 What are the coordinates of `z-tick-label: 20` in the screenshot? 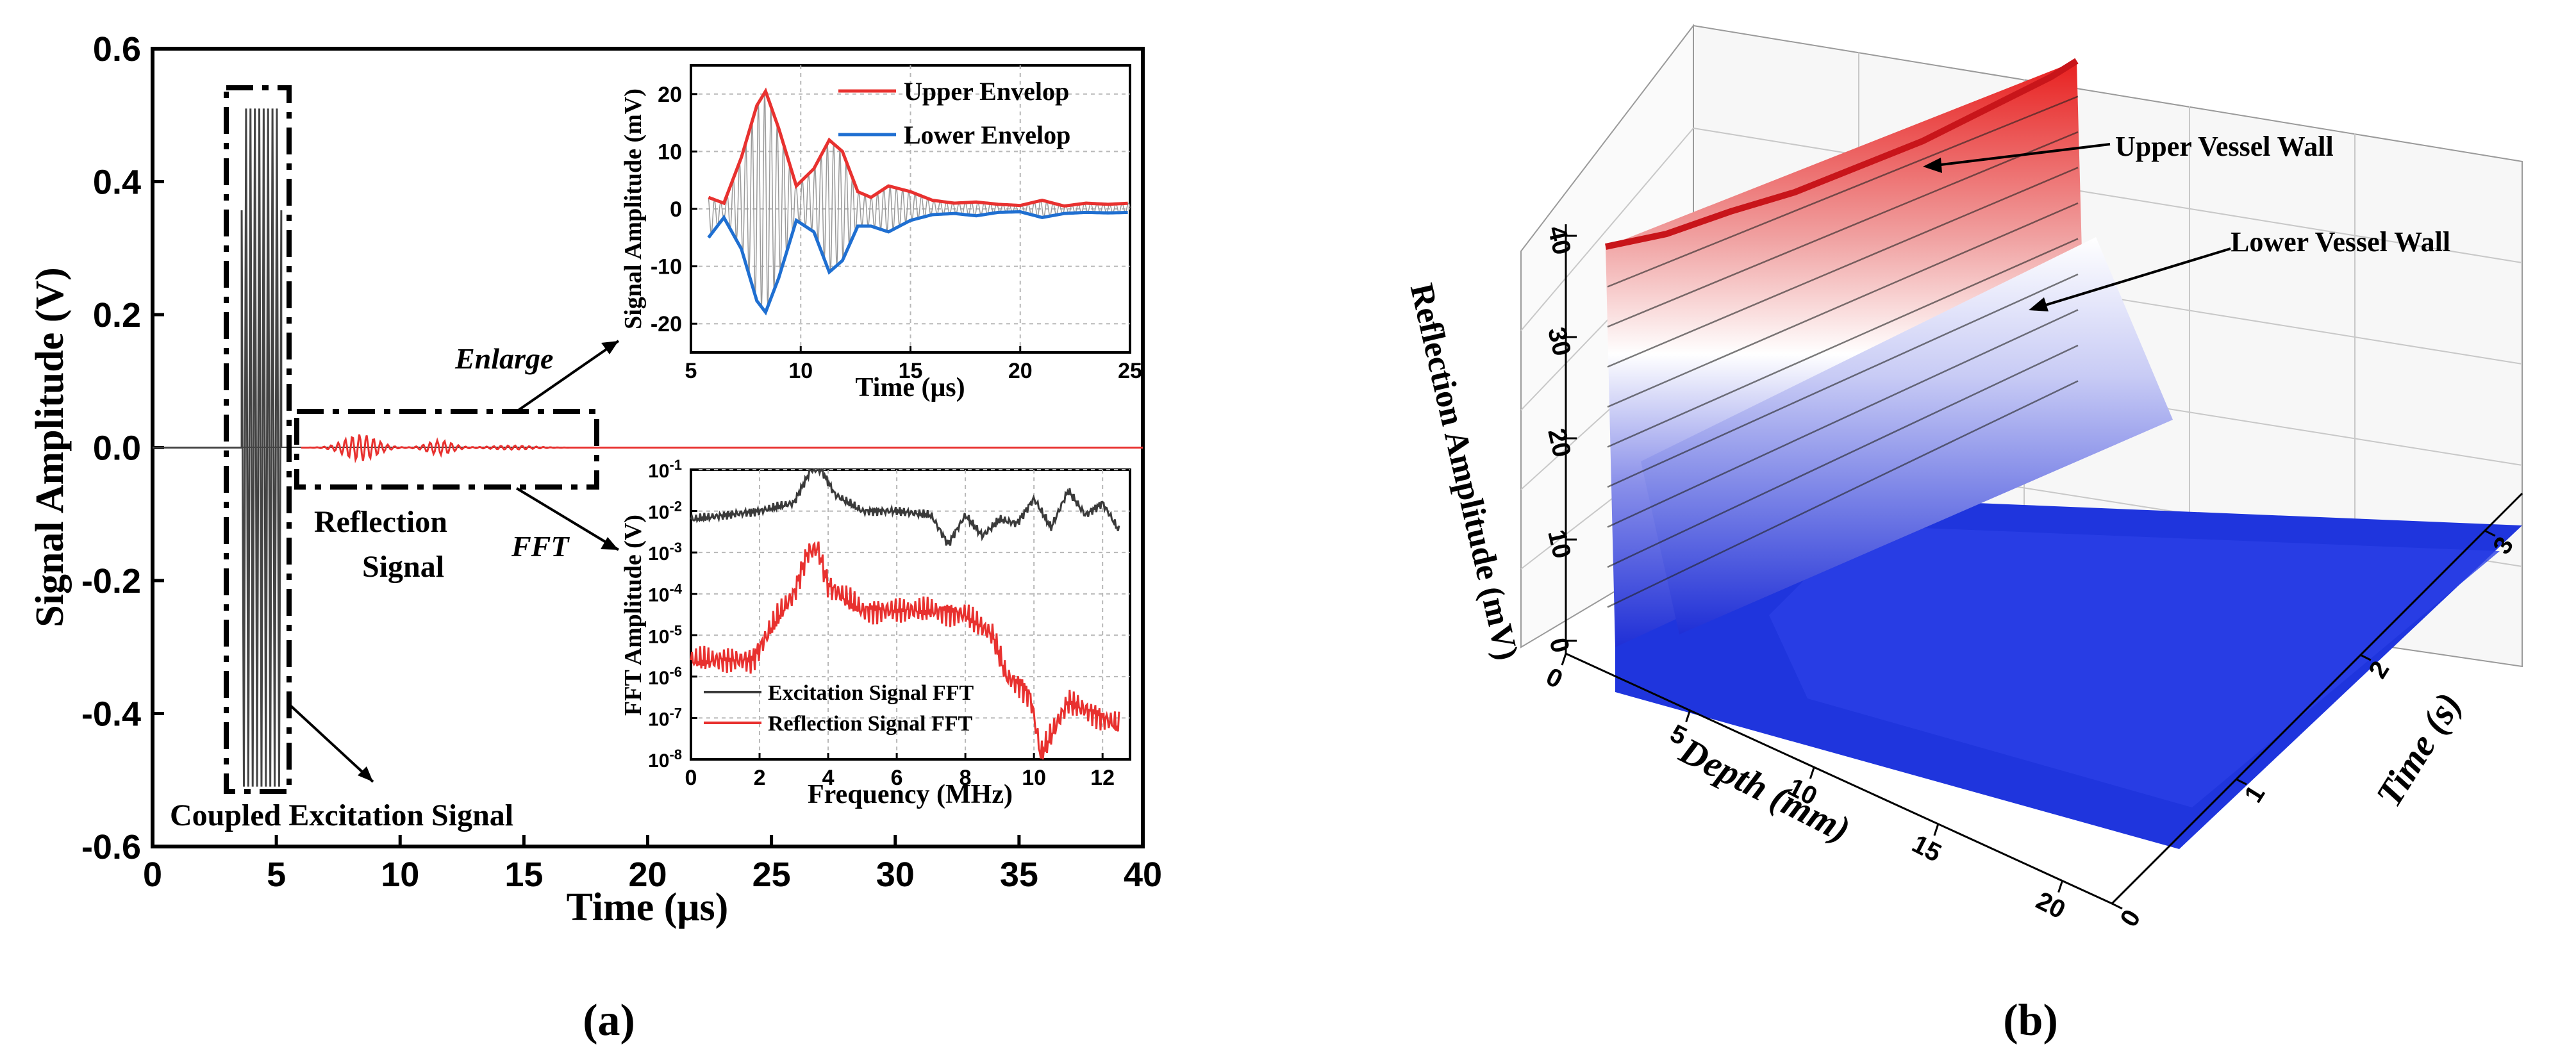 It's located at (1559, 442).